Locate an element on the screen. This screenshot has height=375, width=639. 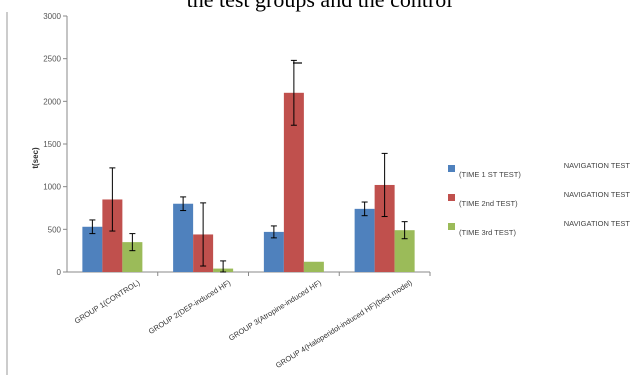
y-tick-label: 3000 is located at coordinates (52, 16).